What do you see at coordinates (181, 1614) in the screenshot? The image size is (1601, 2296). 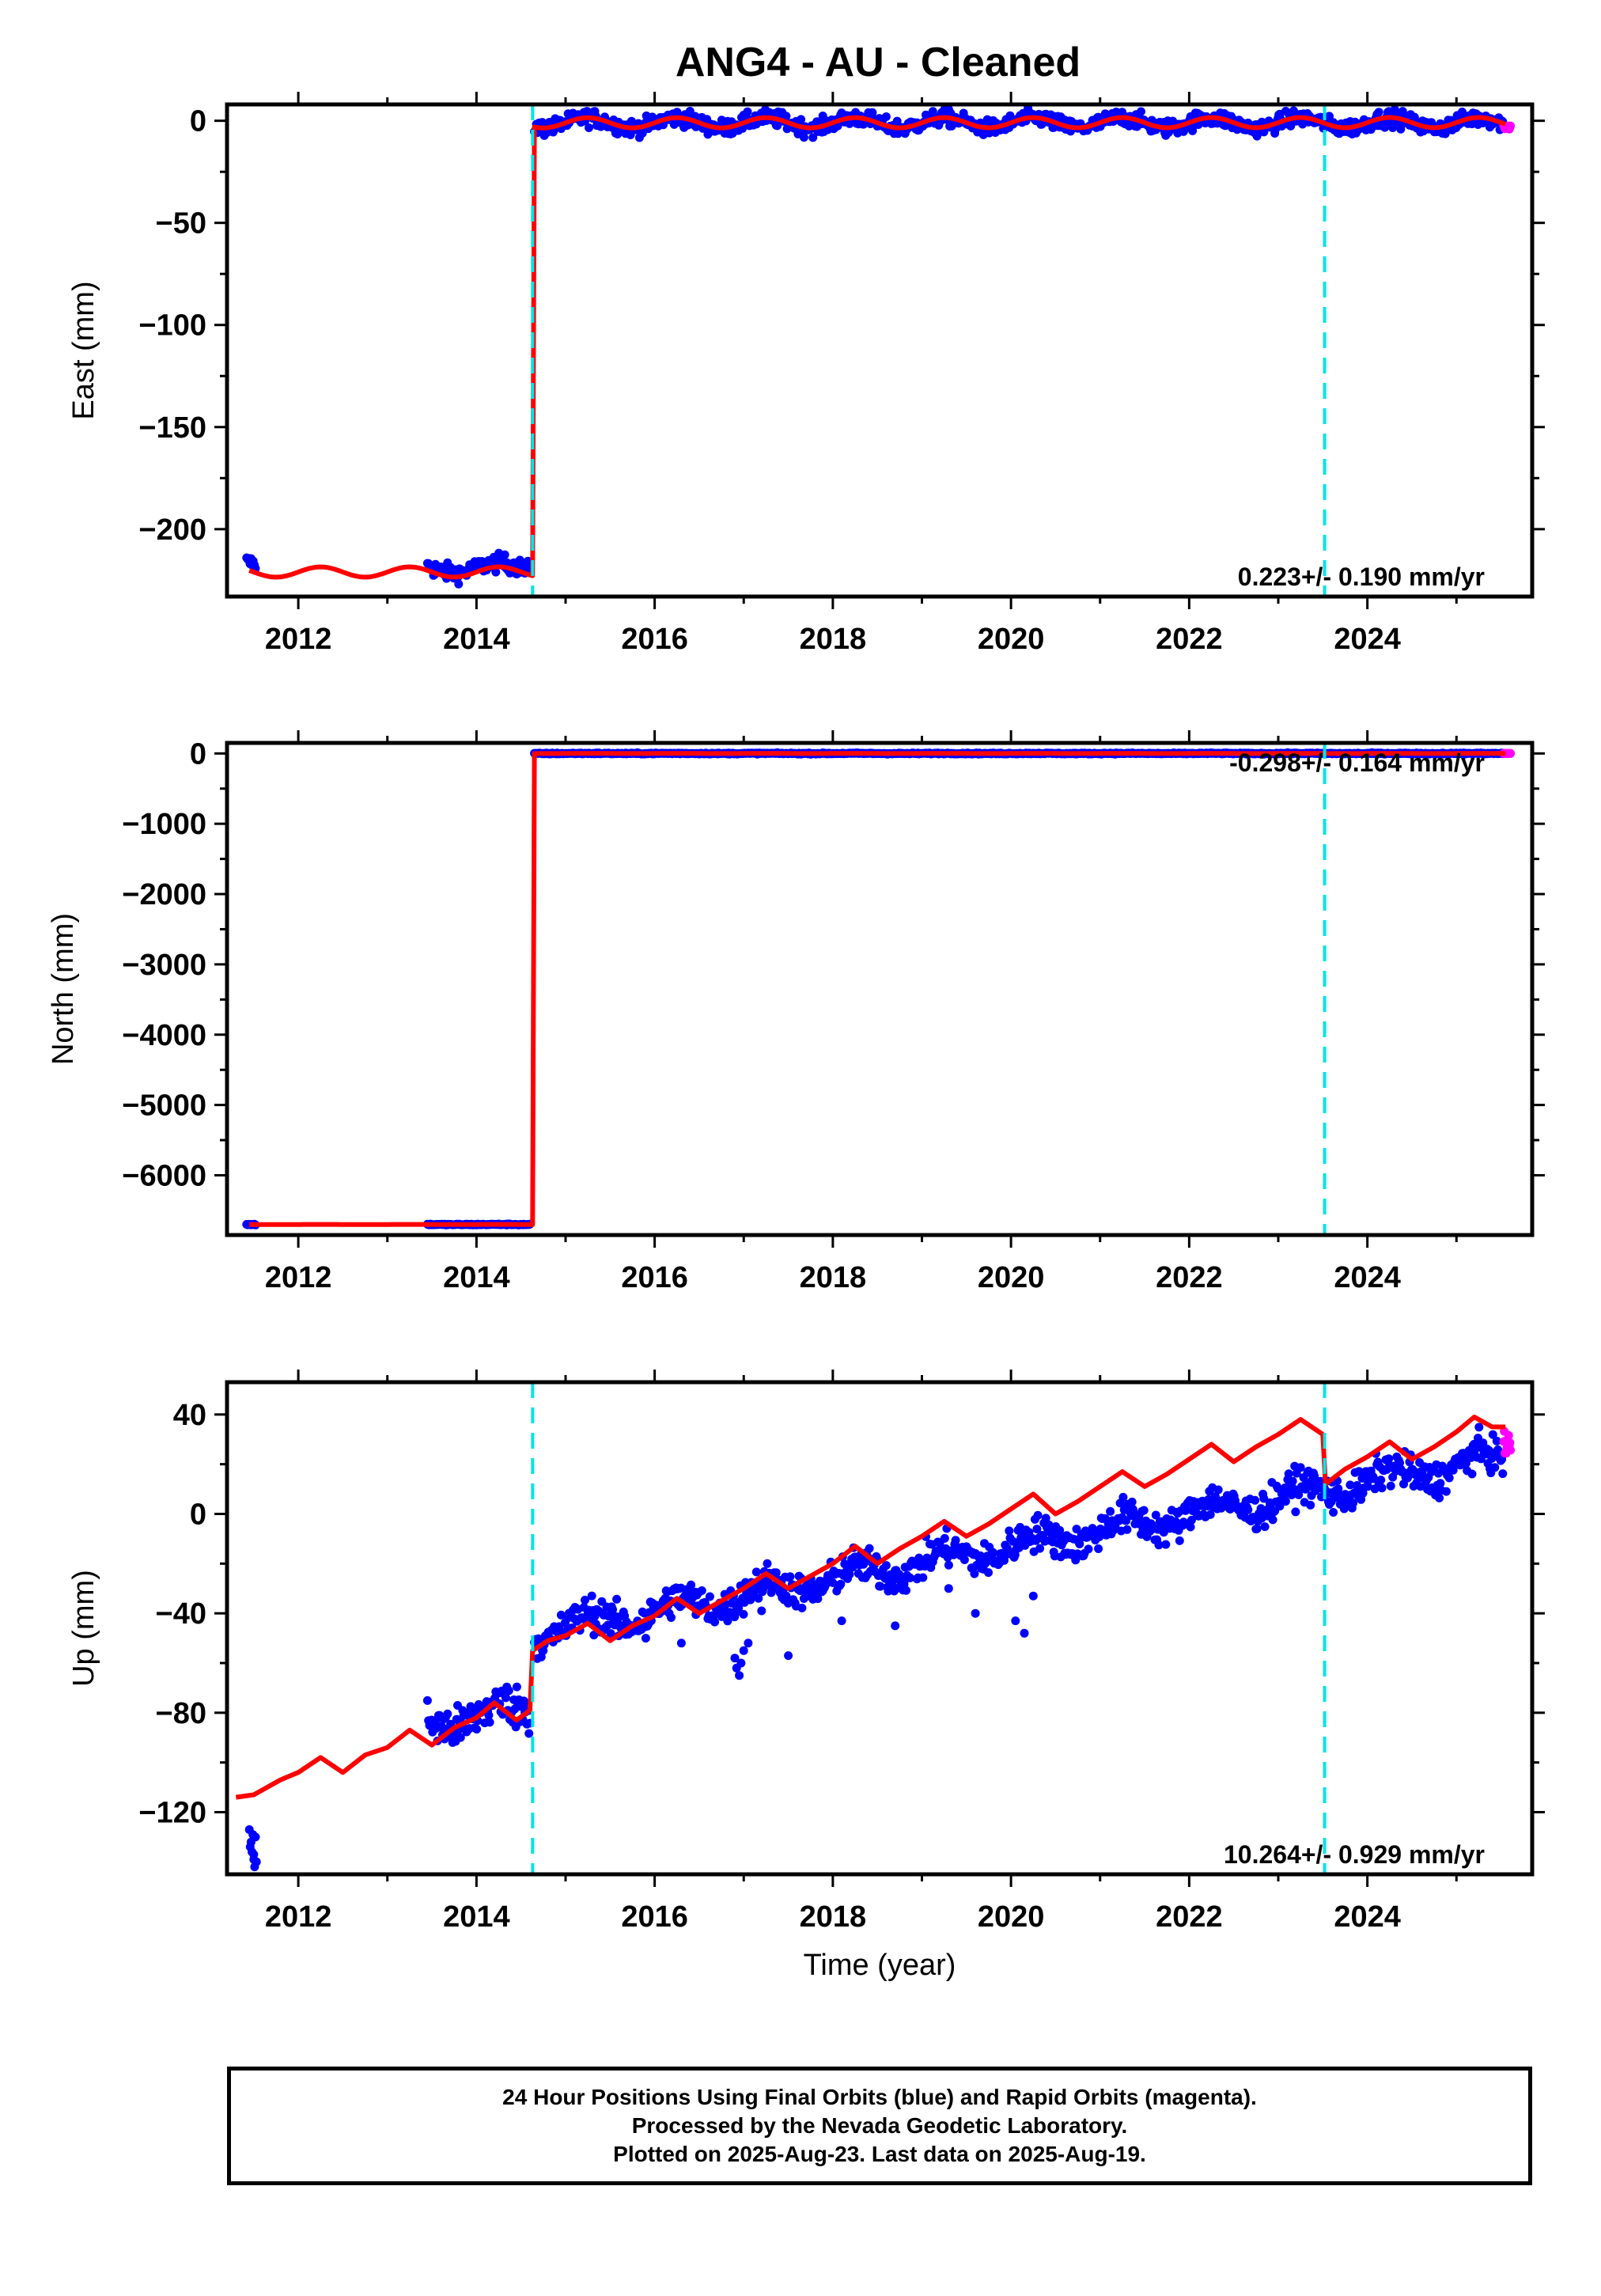 I see `up-ytick-label: −40` at bounding box center [181, 1614].